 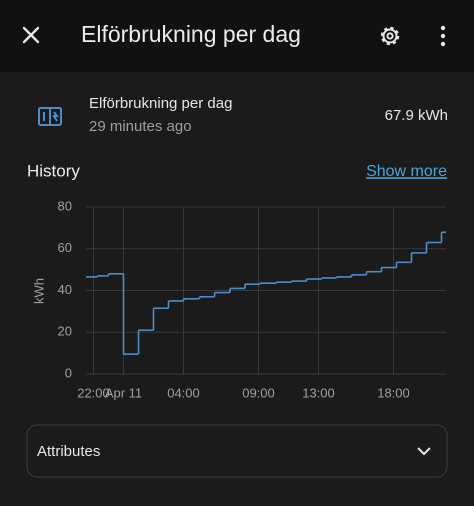 I want to click on close-button, so click(x=31, y=35).